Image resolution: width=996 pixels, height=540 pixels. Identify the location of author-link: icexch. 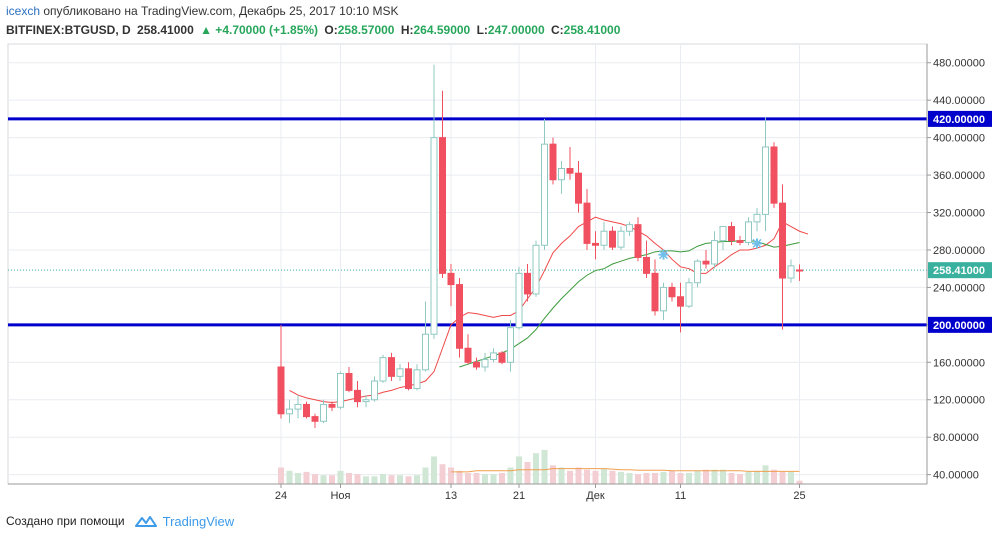
(23, 11).